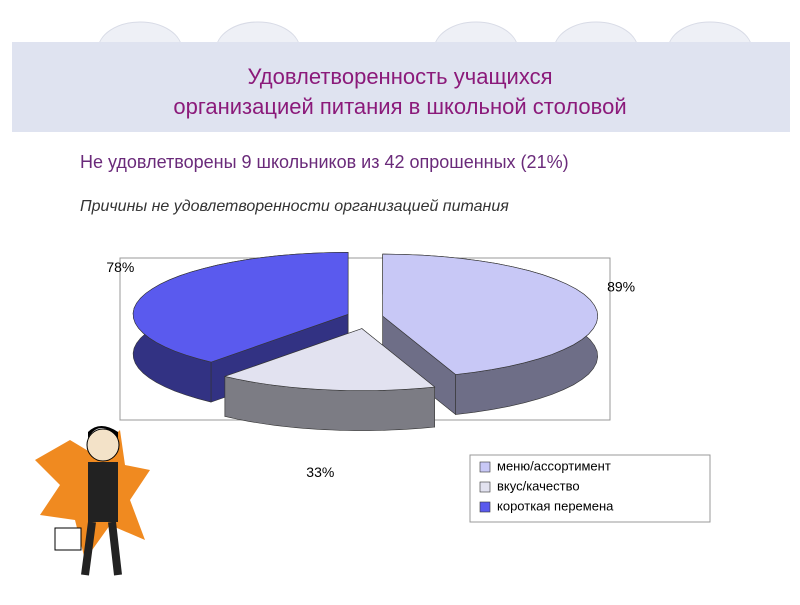  What do you see at coordinates (538, 485) in the screenshot?
I see `legend-label: вкус/качество` at bounding box center [538, 485].